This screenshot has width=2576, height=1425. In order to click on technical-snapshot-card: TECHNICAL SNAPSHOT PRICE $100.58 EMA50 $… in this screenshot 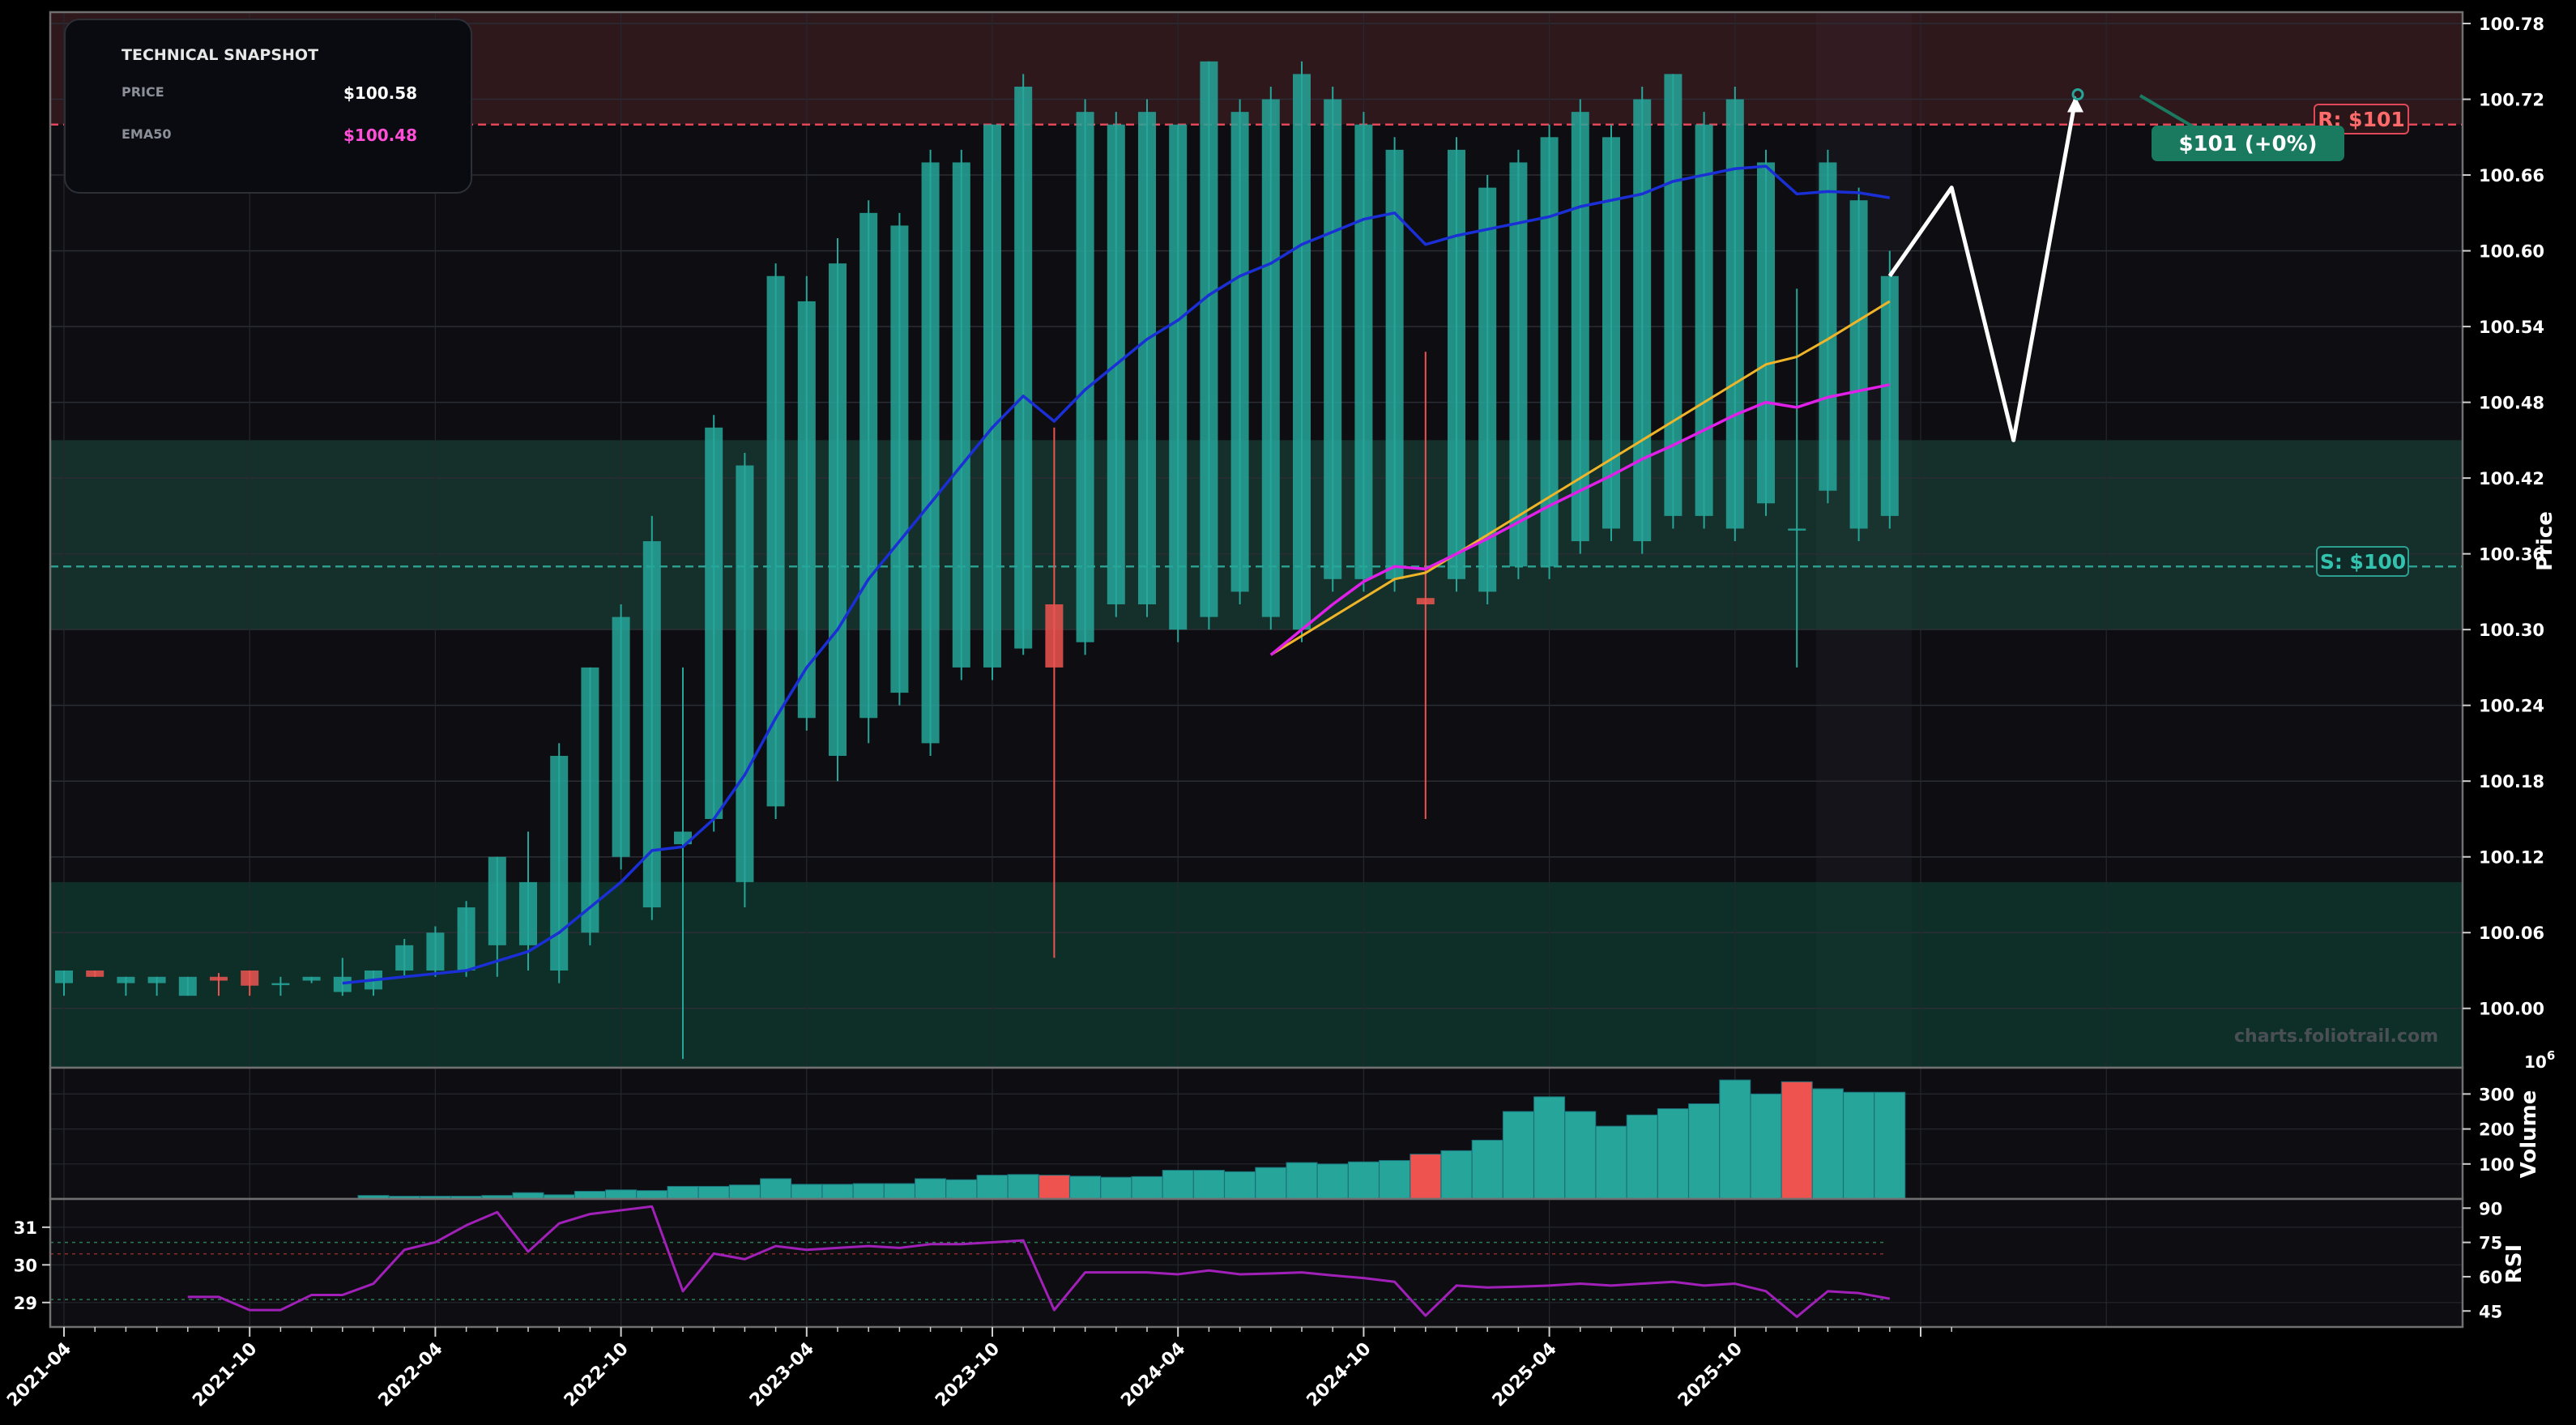, I will do `click(268, 106)`.